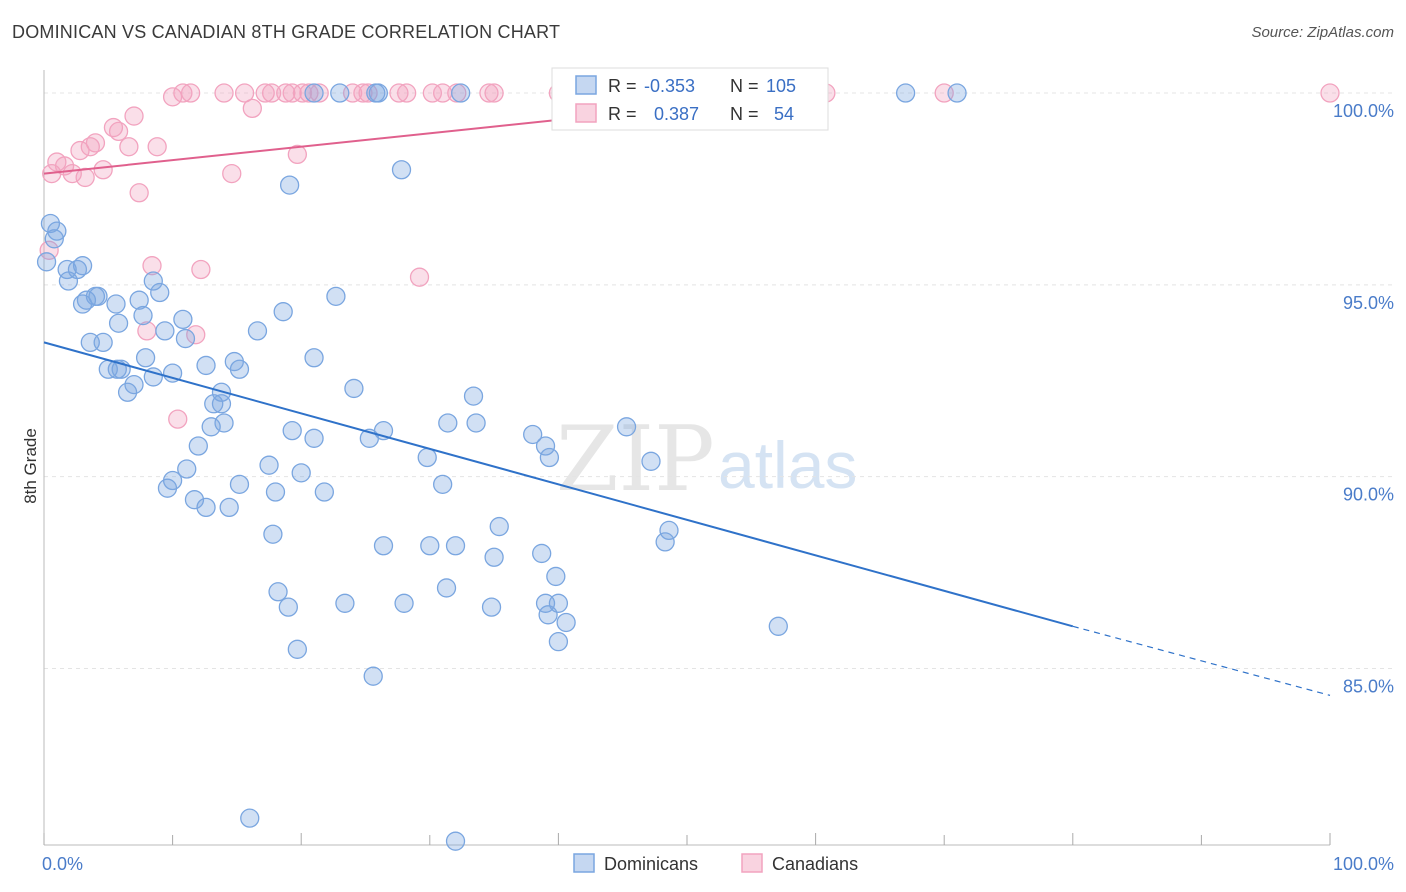  I want to click on legend-n-dominicans: 105, so click(781, 86).